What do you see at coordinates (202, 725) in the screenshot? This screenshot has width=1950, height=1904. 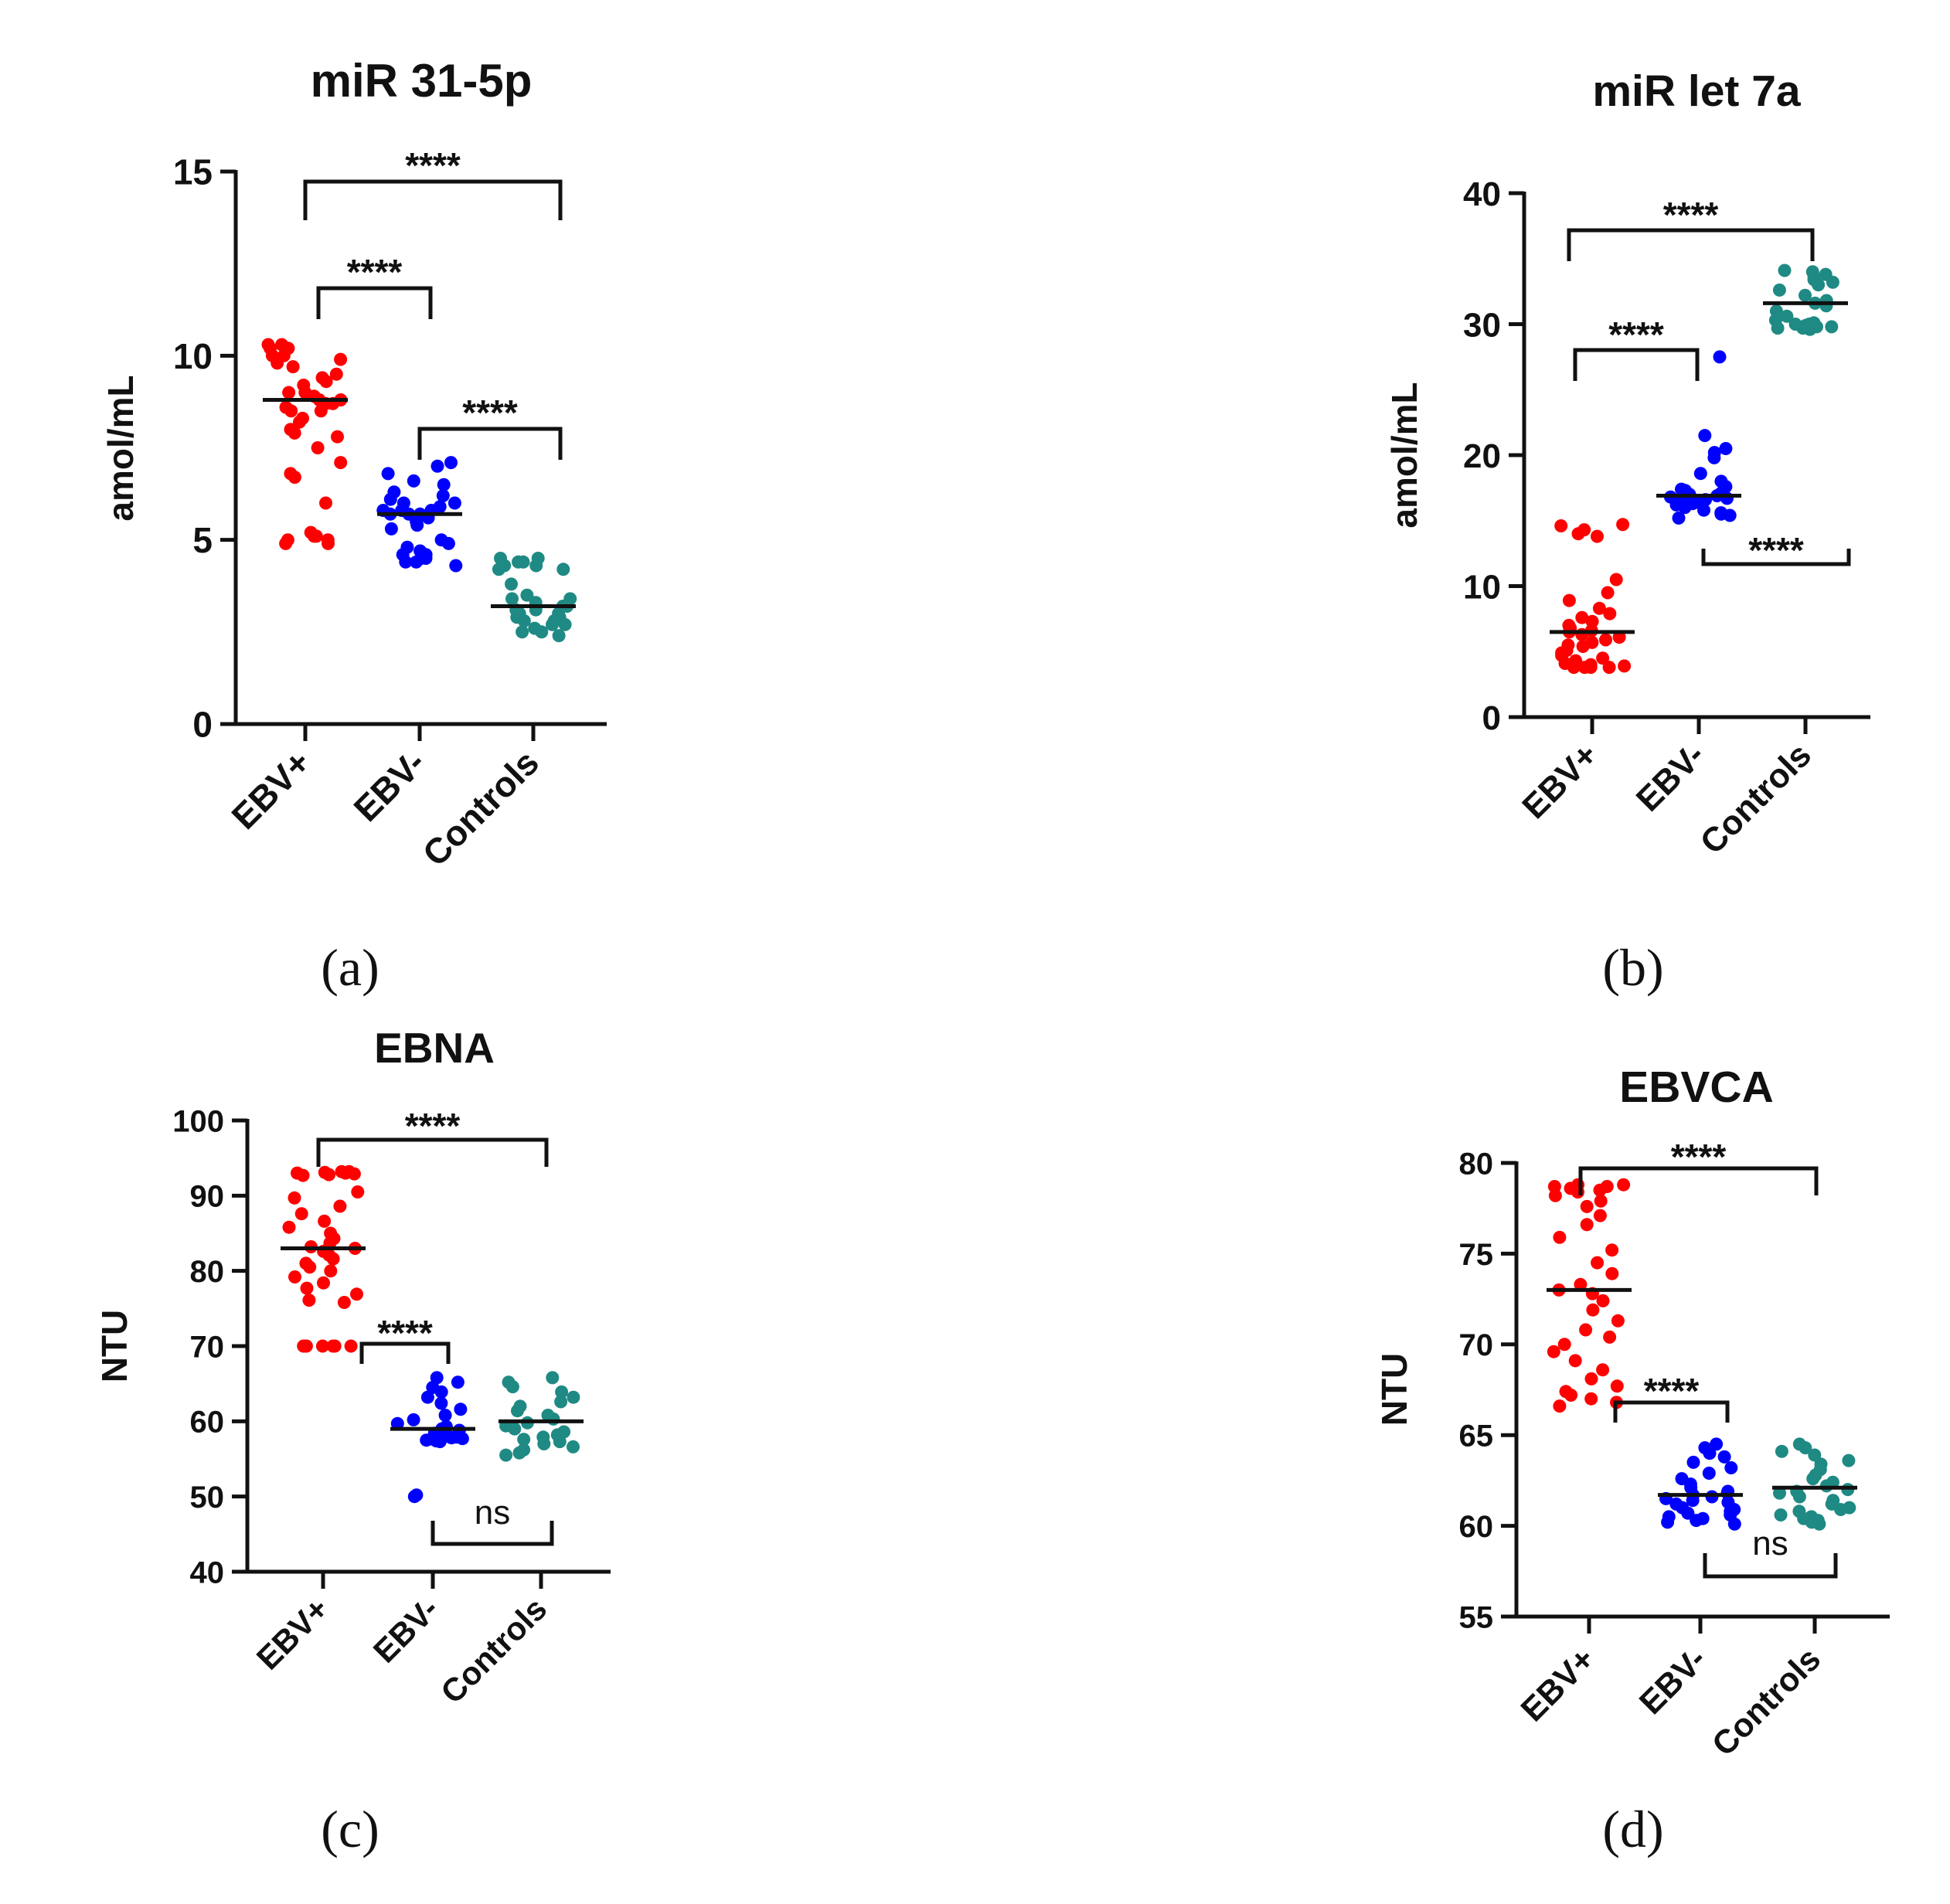 I see `y-tick-label: 0` at bounding box center [202, 725].